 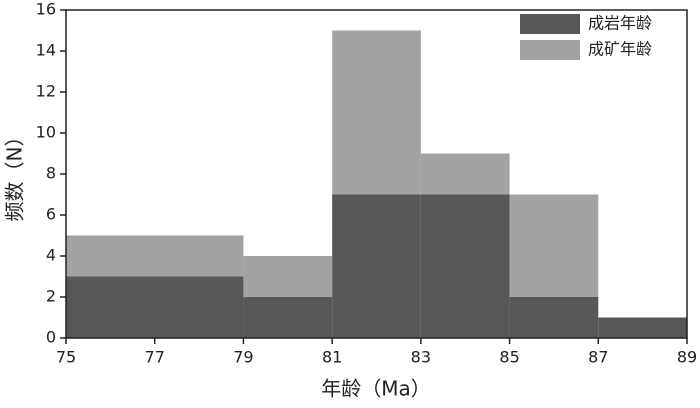 I want to click on y-tick-label: 2, so click(x=51, y=296).